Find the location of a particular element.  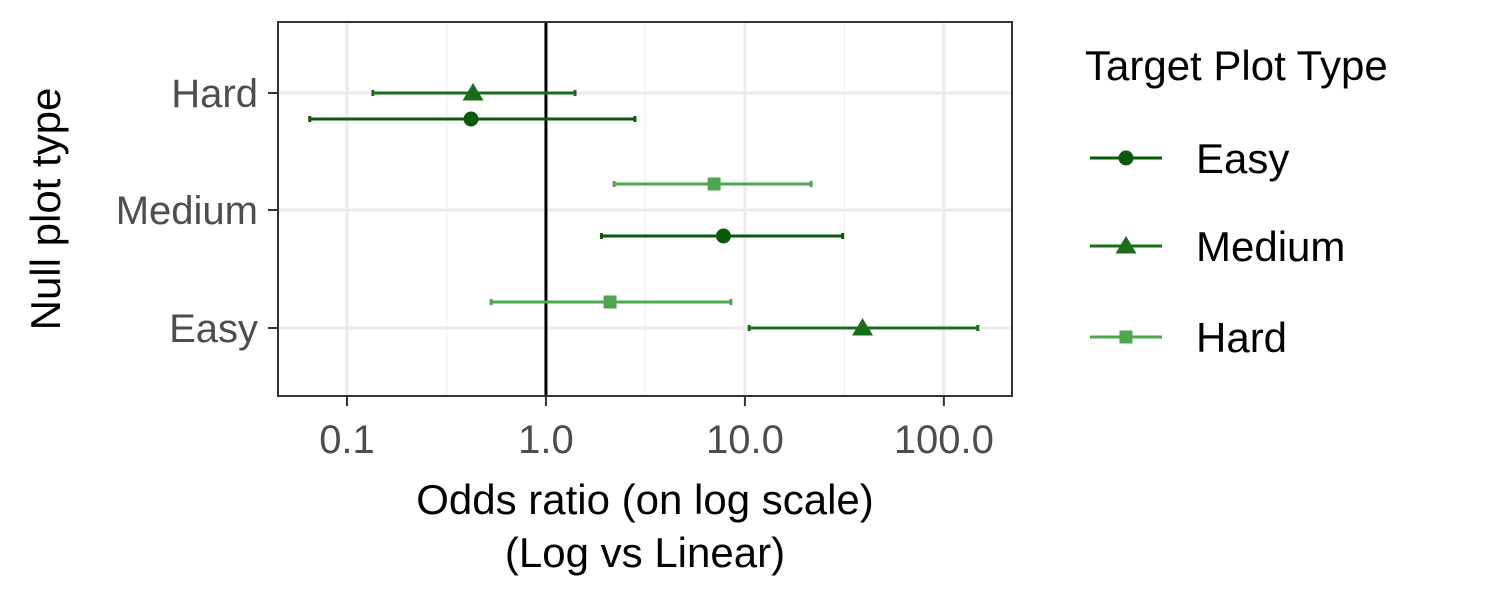

legend-title: Target Plot Type is located at coordinates (1236, 65).